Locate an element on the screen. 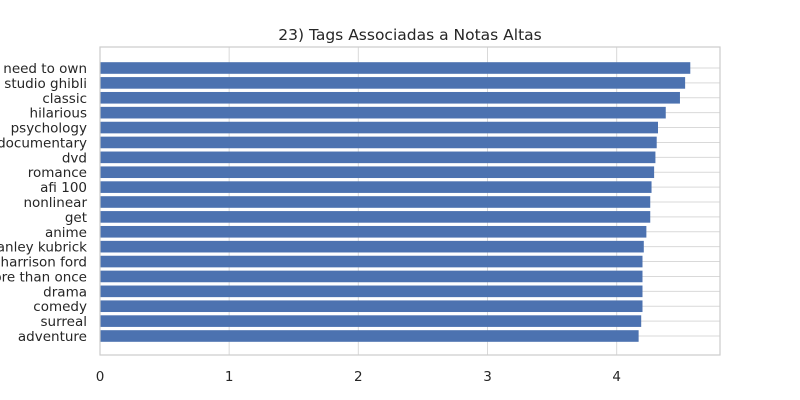 This screenshot has height=400, width=800. chart-title: 23) Tags Associadas a Notas Altas is located at coordinates (410, 35).